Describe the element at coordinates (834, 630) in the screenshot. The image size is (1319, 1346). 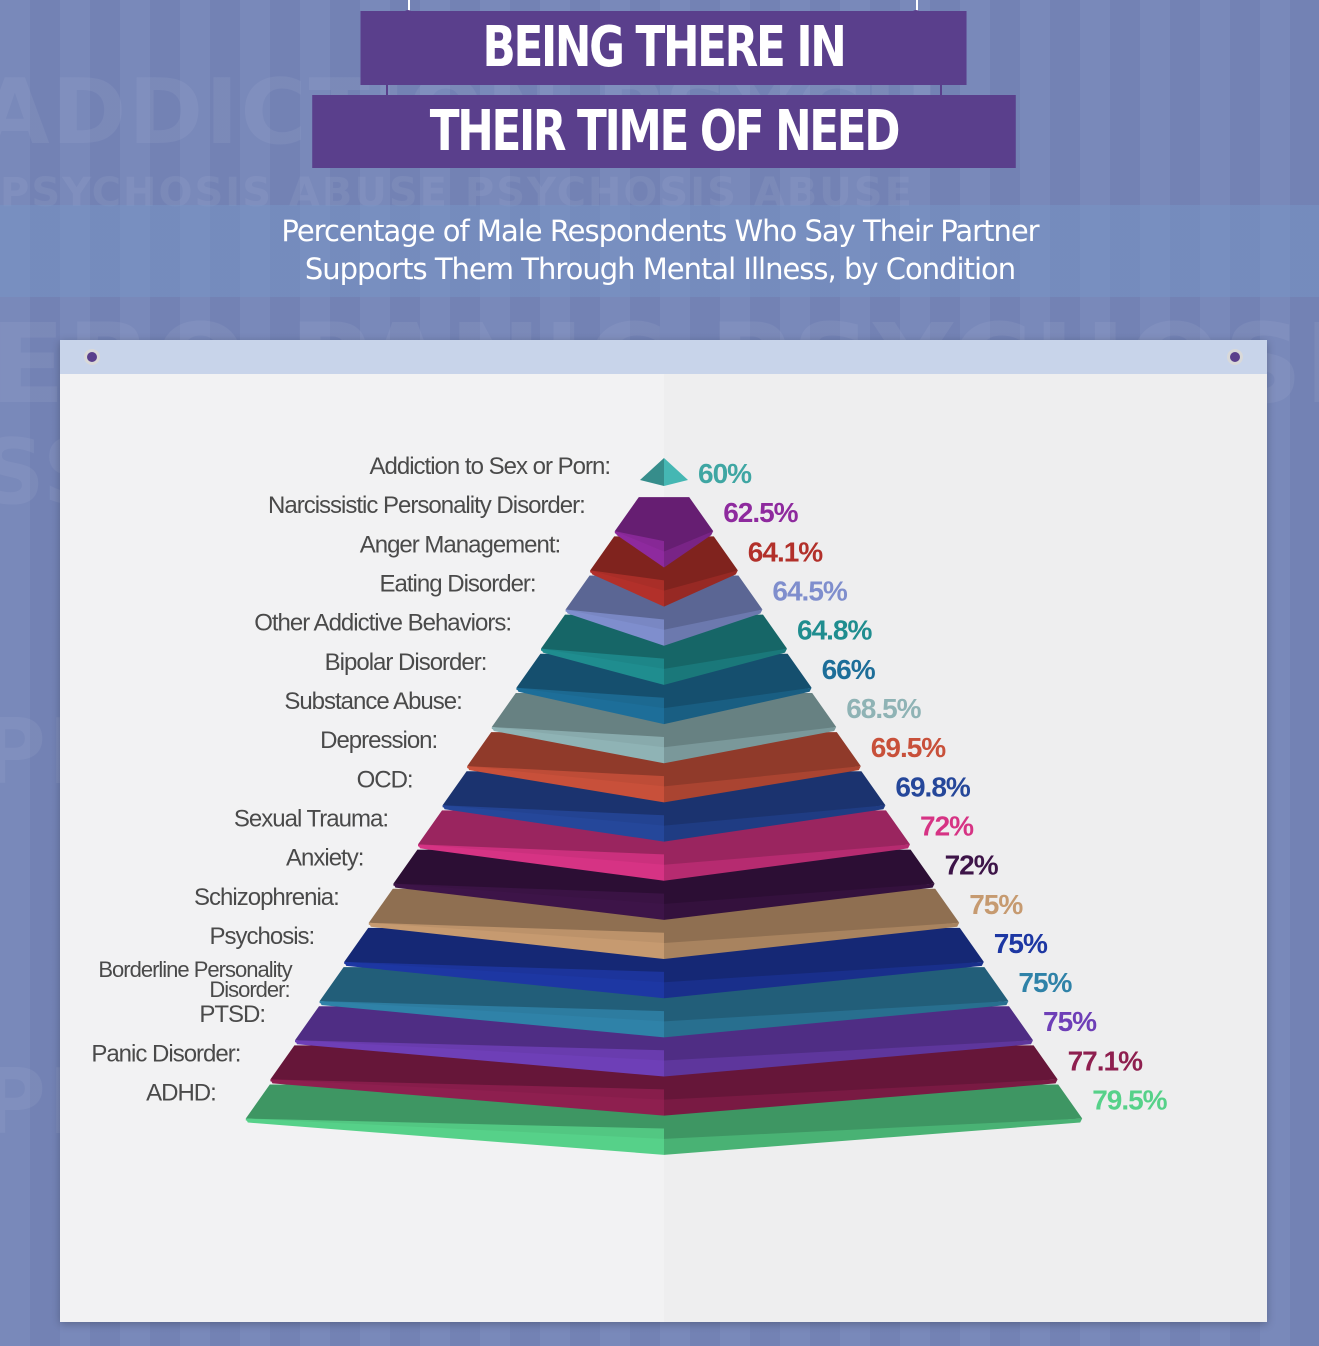
I see `value-label: 64.8%` at that location.